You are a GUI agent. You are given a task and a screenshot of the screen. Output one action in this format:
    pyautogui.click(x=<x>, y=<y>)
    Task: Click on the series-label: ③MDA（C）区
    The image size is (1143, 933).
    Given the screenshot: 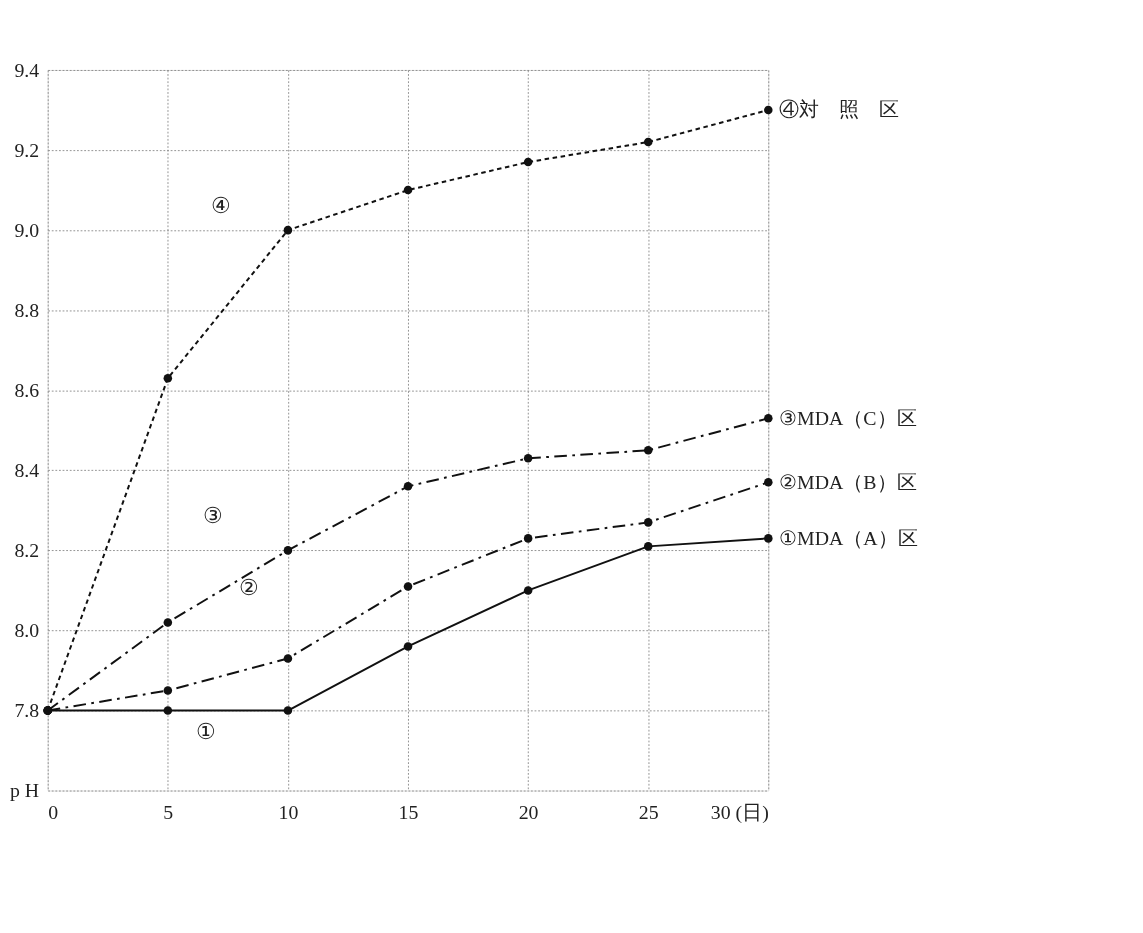 What is the action you would take?
    pyautogui.click(x=848, y=417)
    